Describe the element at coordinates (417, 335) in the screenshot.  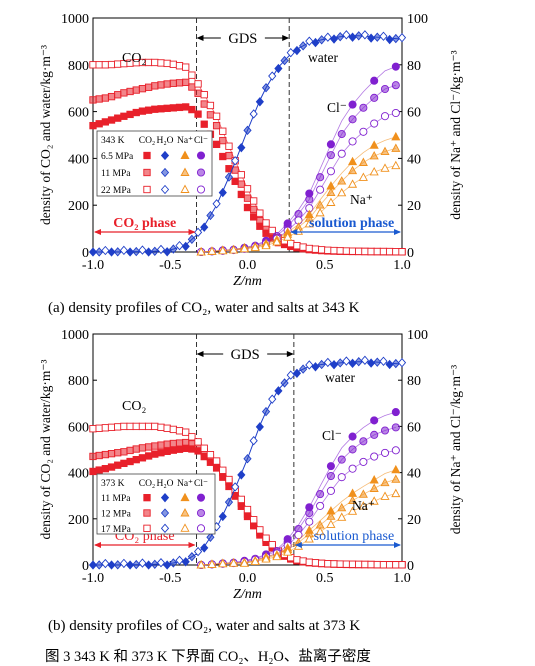
I see `y-right-tick-label: 100` at that location.